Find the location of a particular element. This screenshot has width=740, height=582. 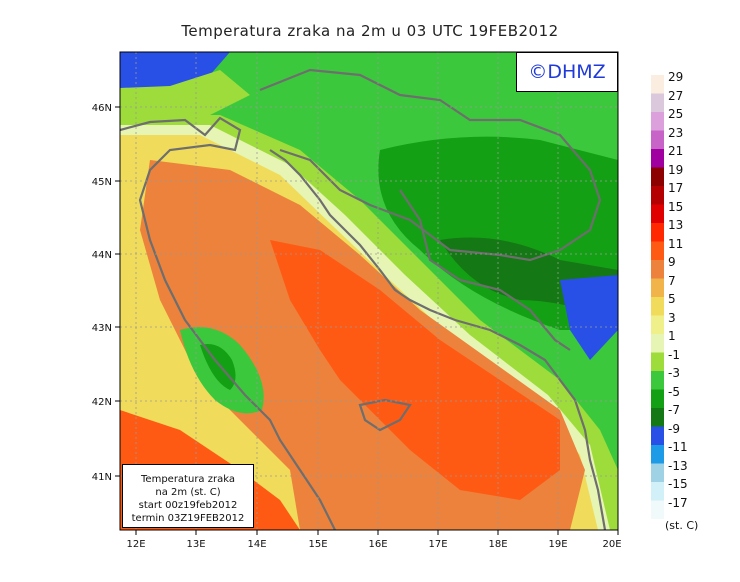

lon-label: 15E is located at coordinates (317, 544).